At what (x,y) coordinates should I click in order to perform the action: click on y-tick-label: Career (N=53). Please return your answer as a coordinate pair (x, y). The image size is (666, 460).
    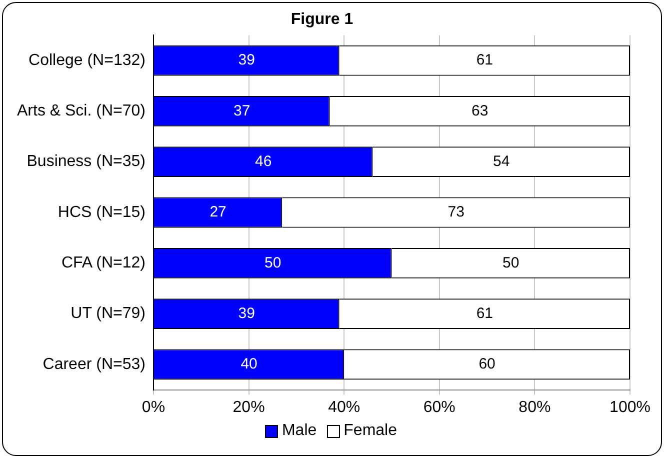
    Looking at the image, I should click on (94, 364).